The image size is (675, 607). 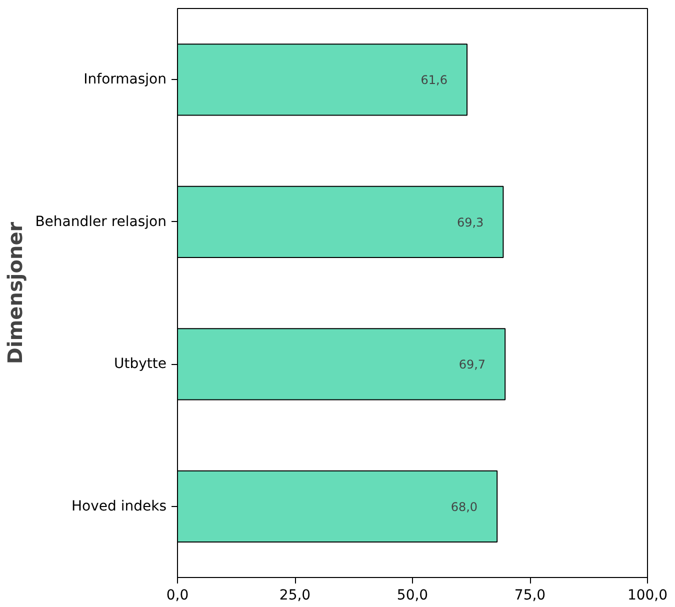 What do you see at coordinates (464, 507) in the screenshot?
I see `data-label: 68,0` at bounding box center [464, 507].